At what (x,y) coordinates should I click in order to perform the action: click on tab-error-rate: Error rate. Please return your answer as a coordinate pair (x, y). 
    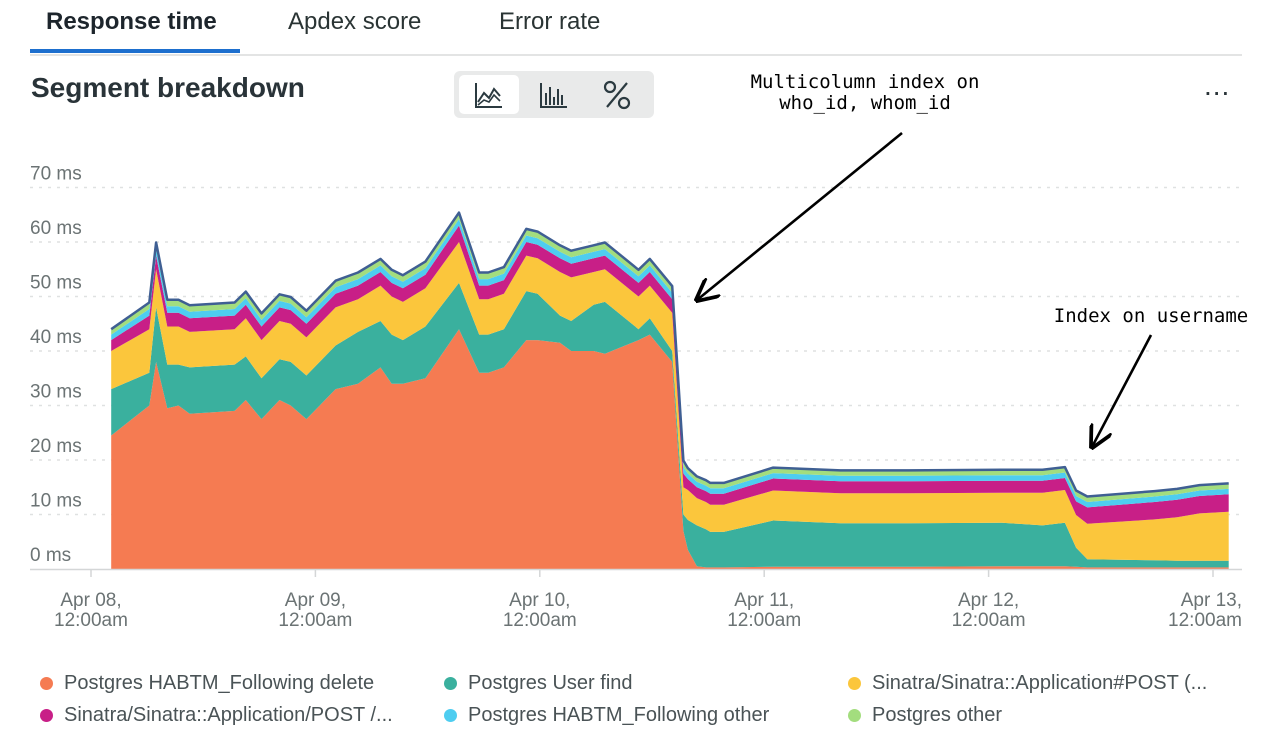
    Looking at the image, I should click on (550, 21).